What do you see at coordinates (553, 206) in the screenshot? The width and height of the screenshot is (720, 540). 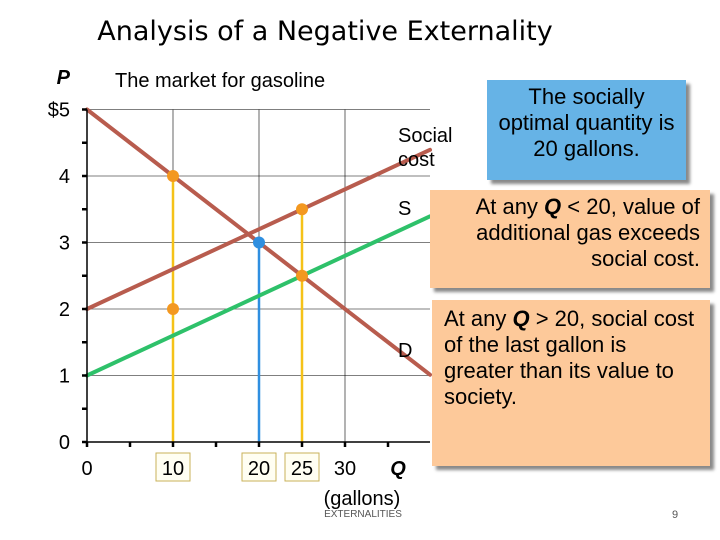 I see `below-optimum-q: Q` at bounding box center [553, 206].